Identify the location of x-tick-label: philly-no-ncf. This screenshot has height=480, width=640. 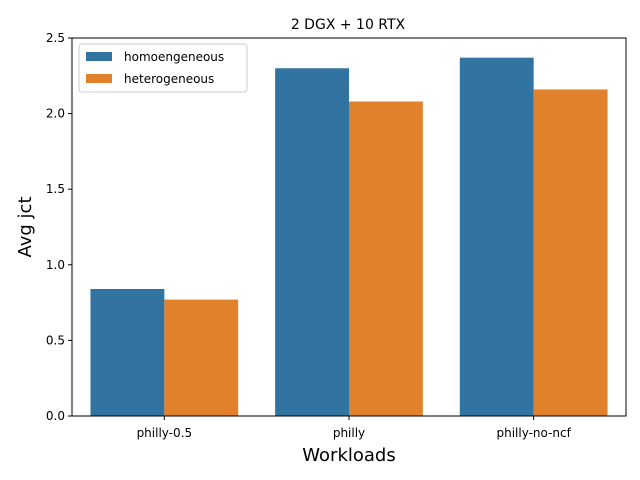
(533, 433).